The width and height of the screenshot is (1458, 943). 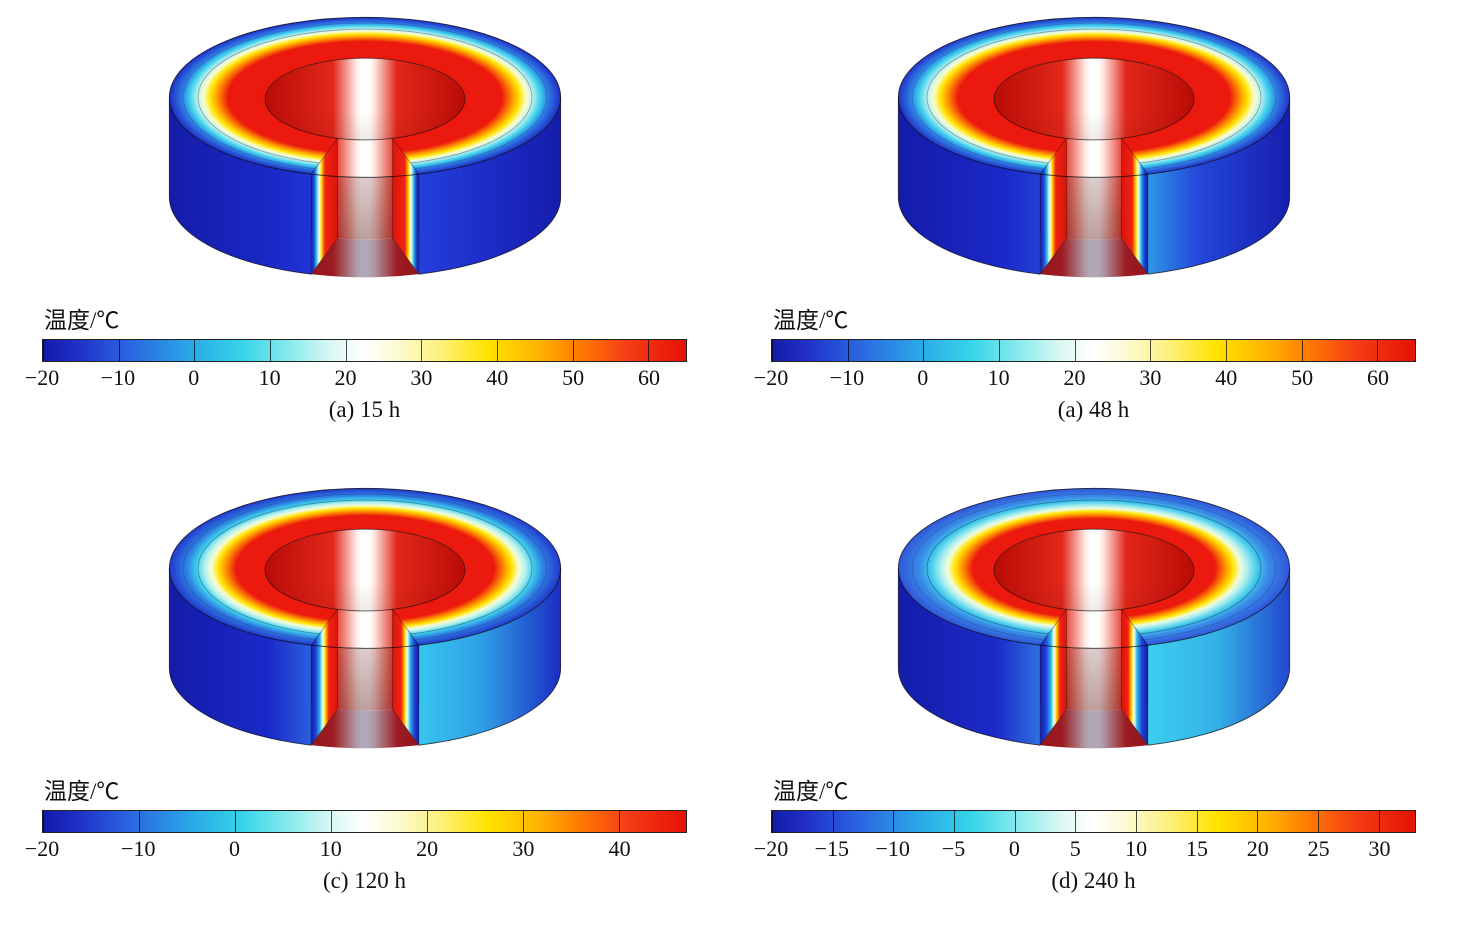 I want to click on colorbar-area: 温度/℃ −20 −15 −10 −5 0 5 10 15 20 25 30, so click(x=1085, y=821).